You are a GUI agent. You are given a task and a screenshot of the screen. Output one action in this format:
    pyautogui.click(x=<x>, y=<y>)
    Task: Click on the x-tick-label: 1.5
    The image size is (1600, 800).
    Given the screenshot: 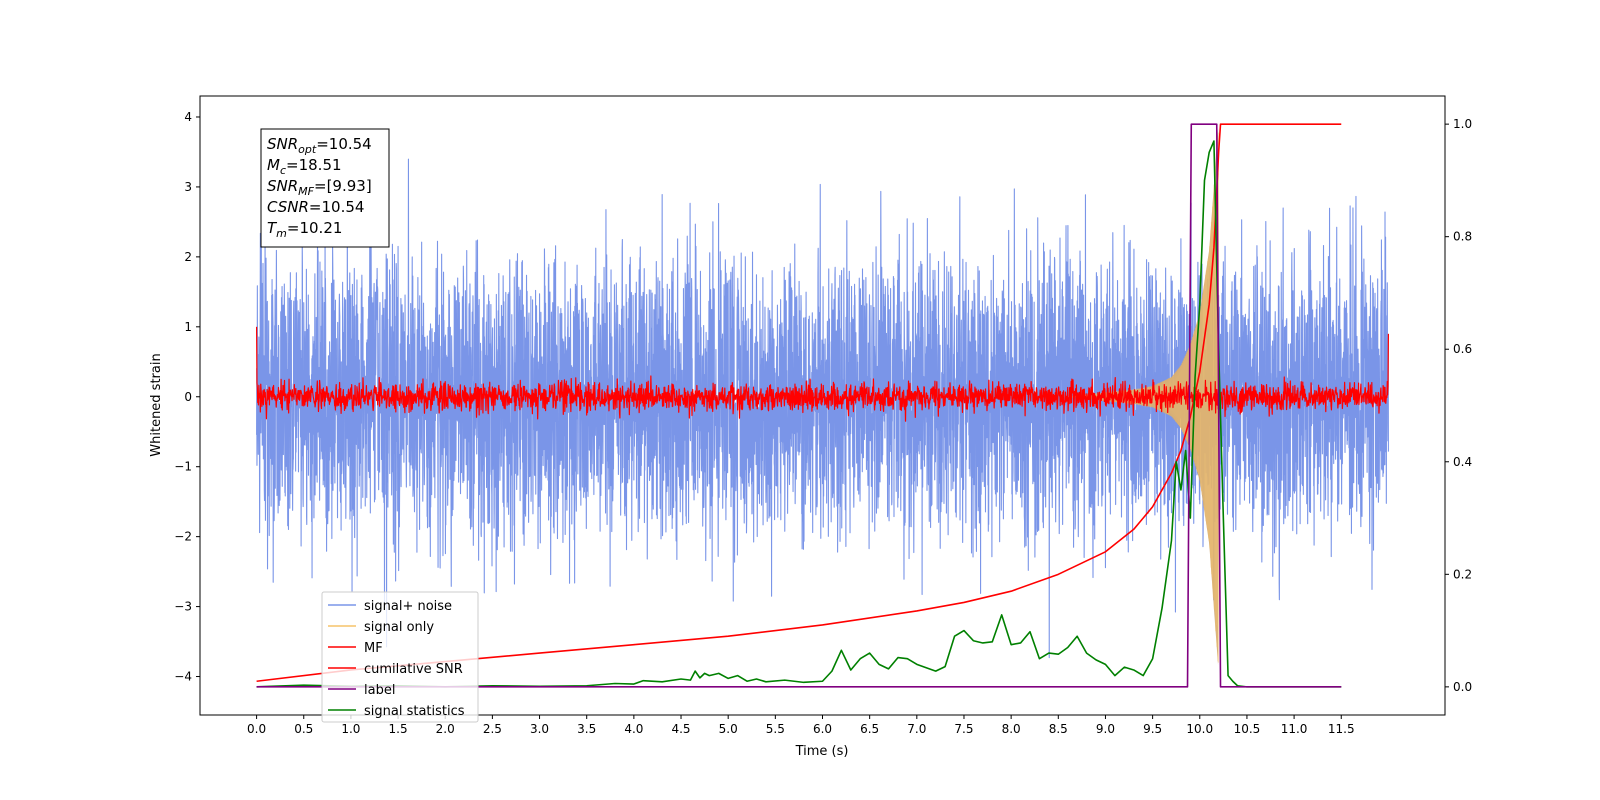 What is the action you would take?
    pyautogui.click(x=398, y=729)
    